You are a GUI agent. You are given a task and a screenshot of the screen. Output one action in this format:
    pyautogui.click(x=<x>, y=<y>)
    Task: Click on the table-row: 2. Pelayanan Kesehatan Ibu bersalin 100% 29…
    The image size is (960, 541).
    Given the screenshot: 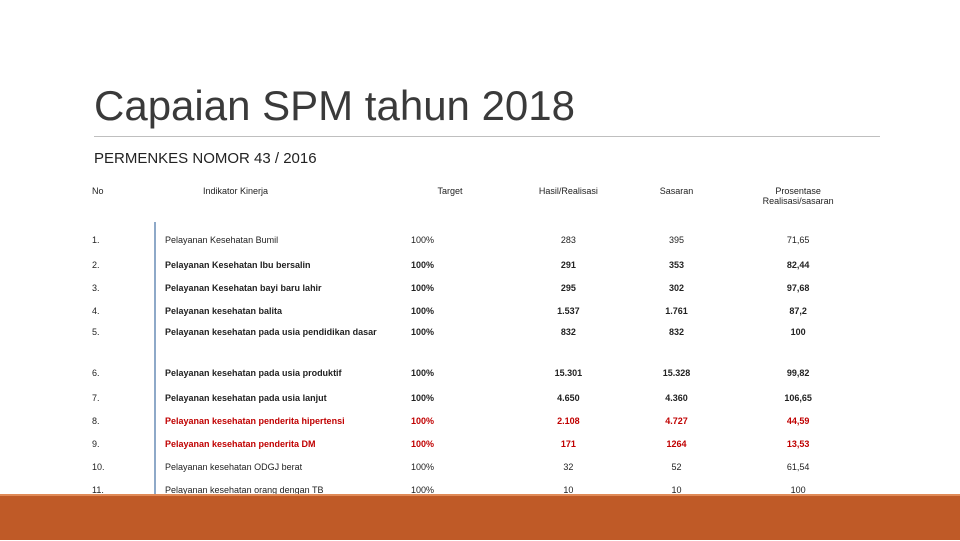 What is the action you would take?
    pyautogui.click(x=483, y=267)
    